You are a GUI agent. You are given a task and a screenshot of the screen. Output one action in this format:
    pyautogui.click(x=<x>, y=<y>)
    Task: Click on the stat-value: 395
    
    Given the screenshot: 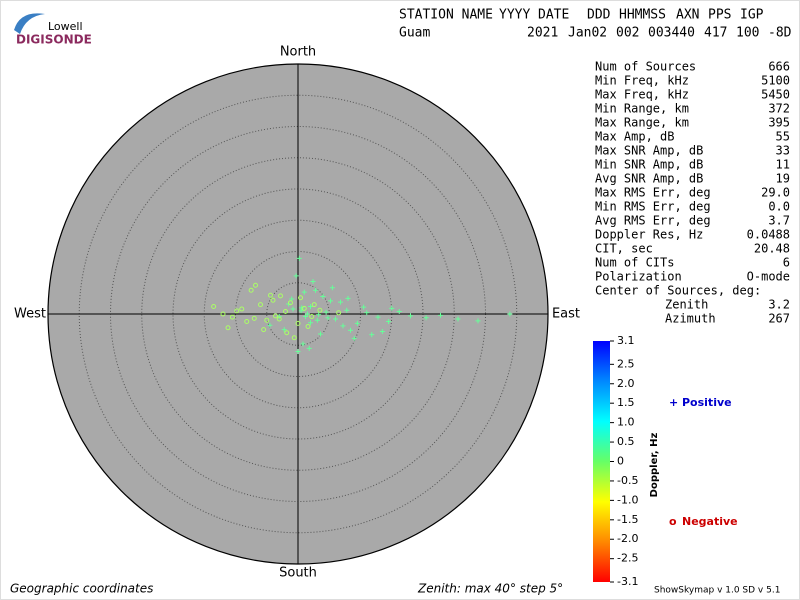 What is the action you would take?
    pyautogui.click(x=779, y=123)
    